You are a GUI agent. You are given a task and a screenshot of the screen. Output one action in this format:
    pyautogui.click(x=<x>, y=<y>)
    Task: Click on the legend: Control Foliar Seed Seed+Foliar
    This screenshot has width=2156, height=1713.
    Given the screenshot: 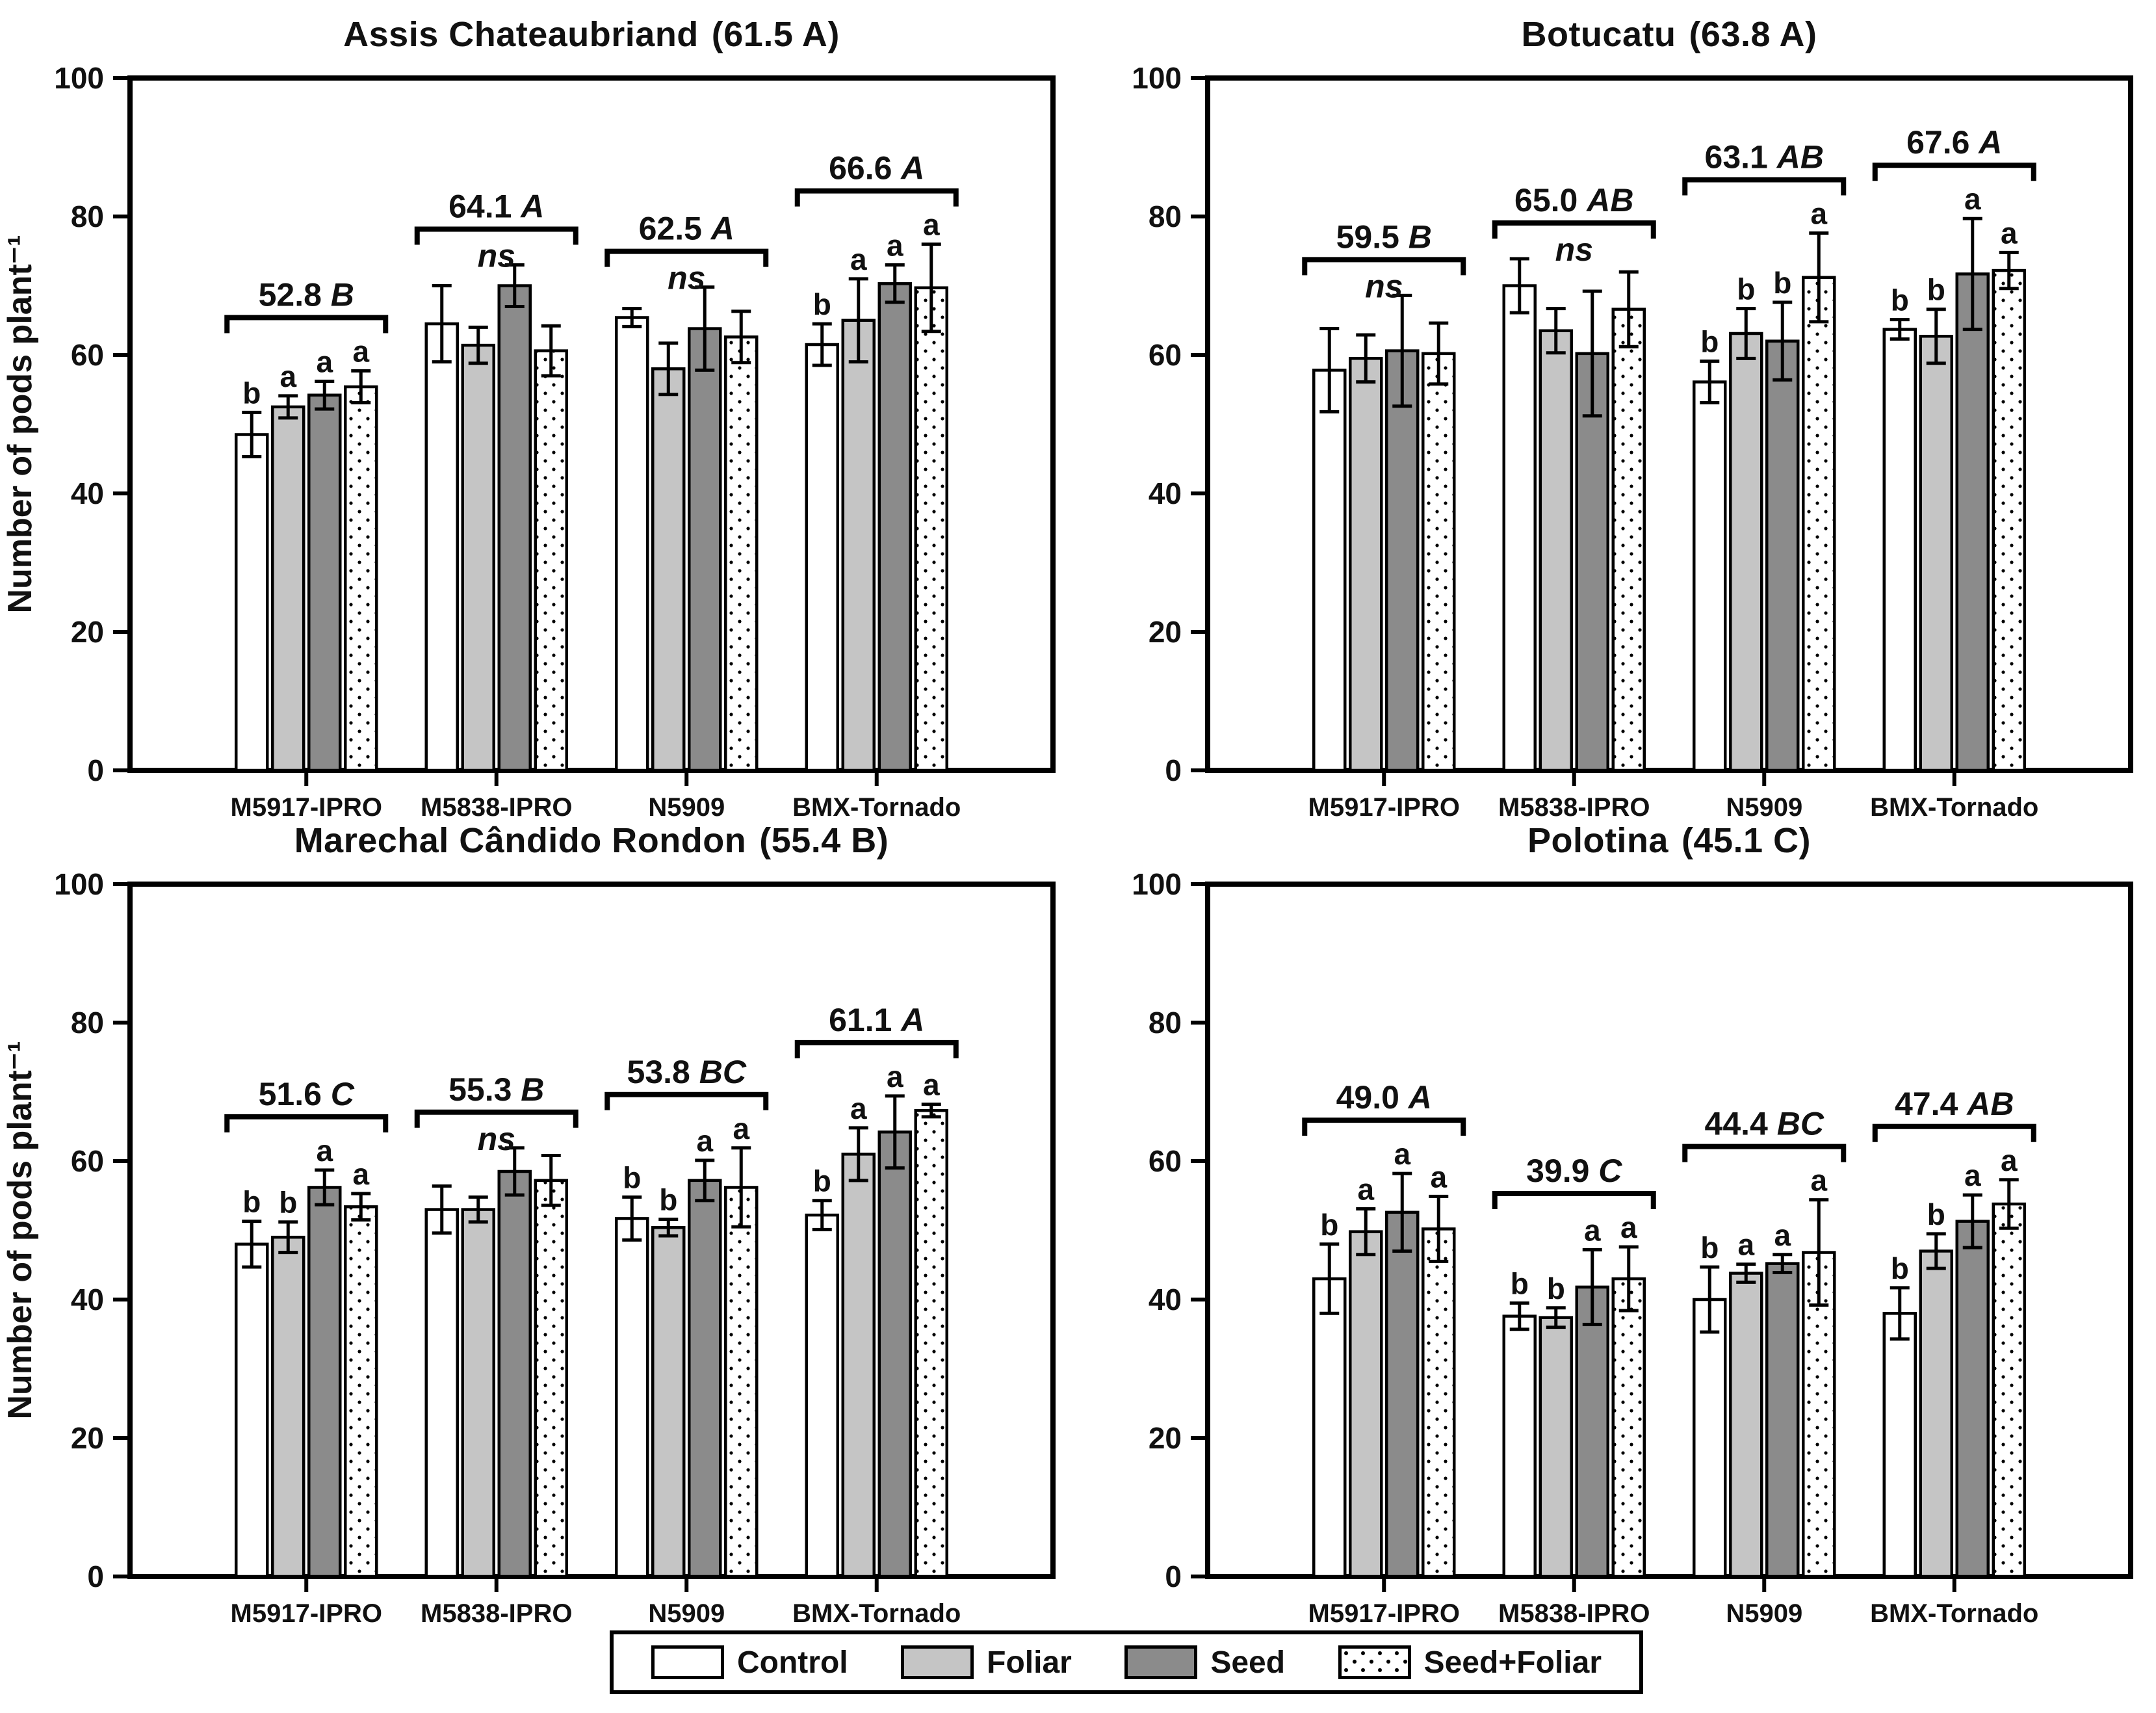 What is the action you would take?
    pyautogui.click(x=1126, y=1662)
    